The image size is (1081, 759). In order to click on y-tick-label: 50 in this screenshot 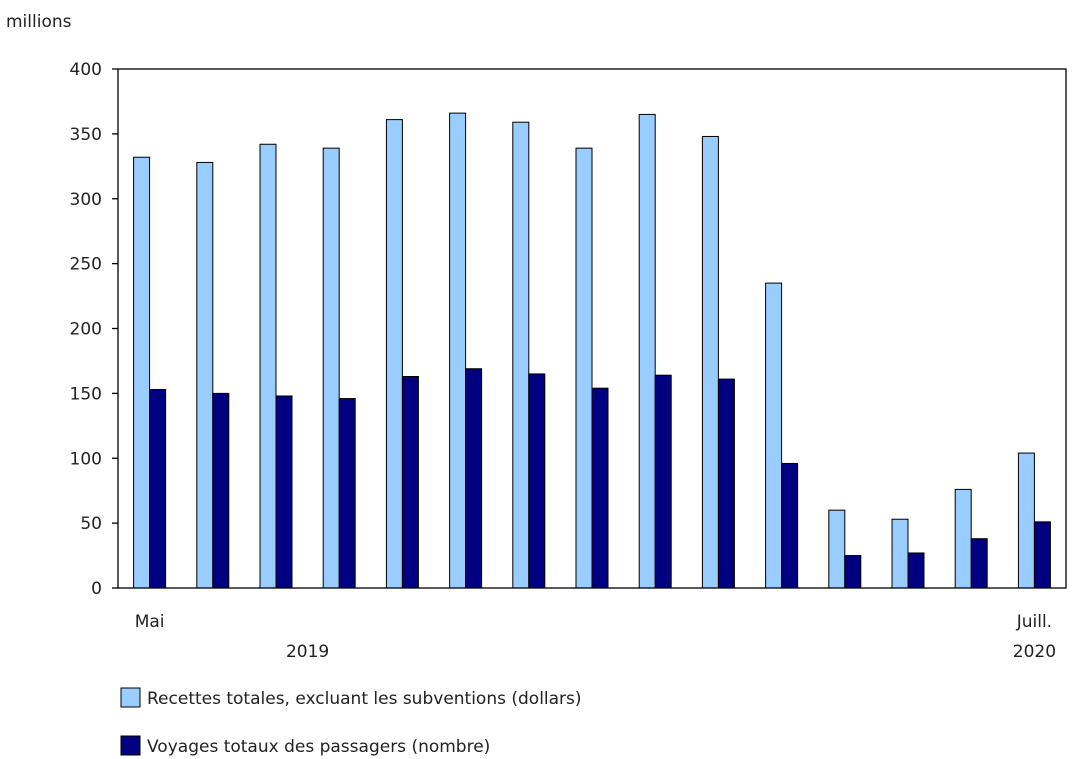, I will do `click(91, 524)`.